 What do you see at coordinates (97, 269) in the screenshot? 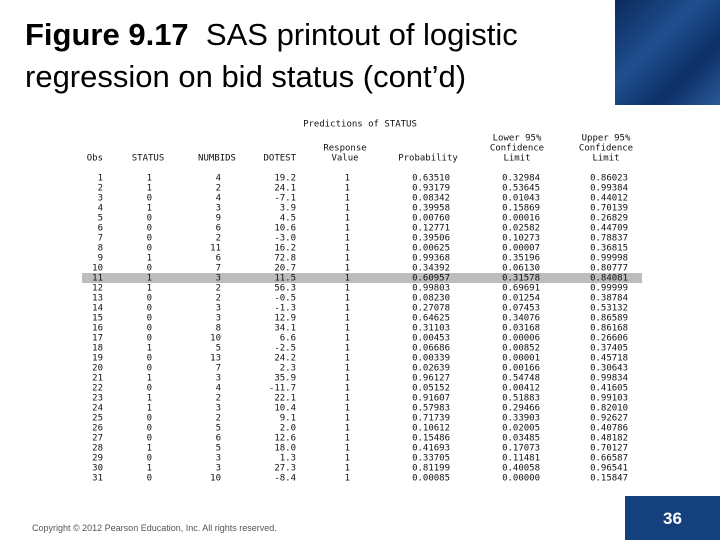
I see `cell: 10` at bounding box center [97, 269].